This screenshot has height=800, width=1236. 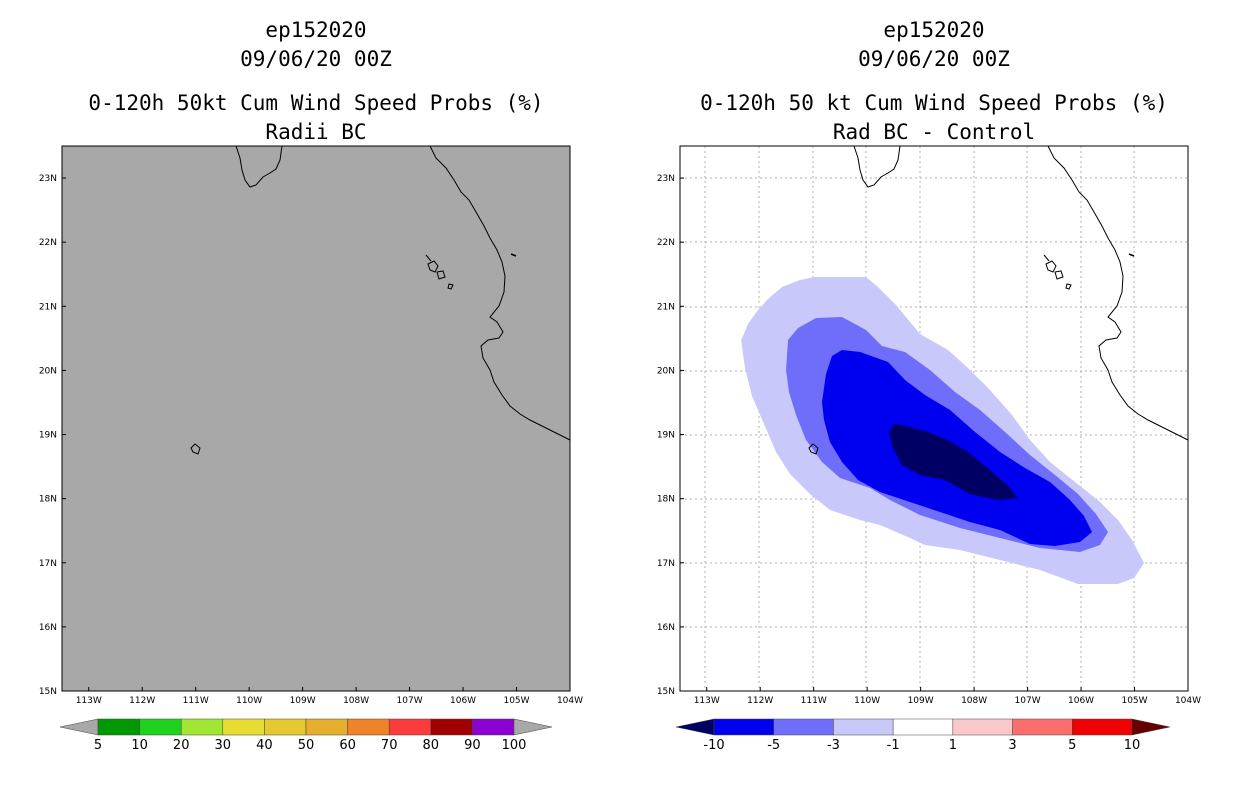 I want to click on right-lon-label: 113W, so click(x=707, y=701).